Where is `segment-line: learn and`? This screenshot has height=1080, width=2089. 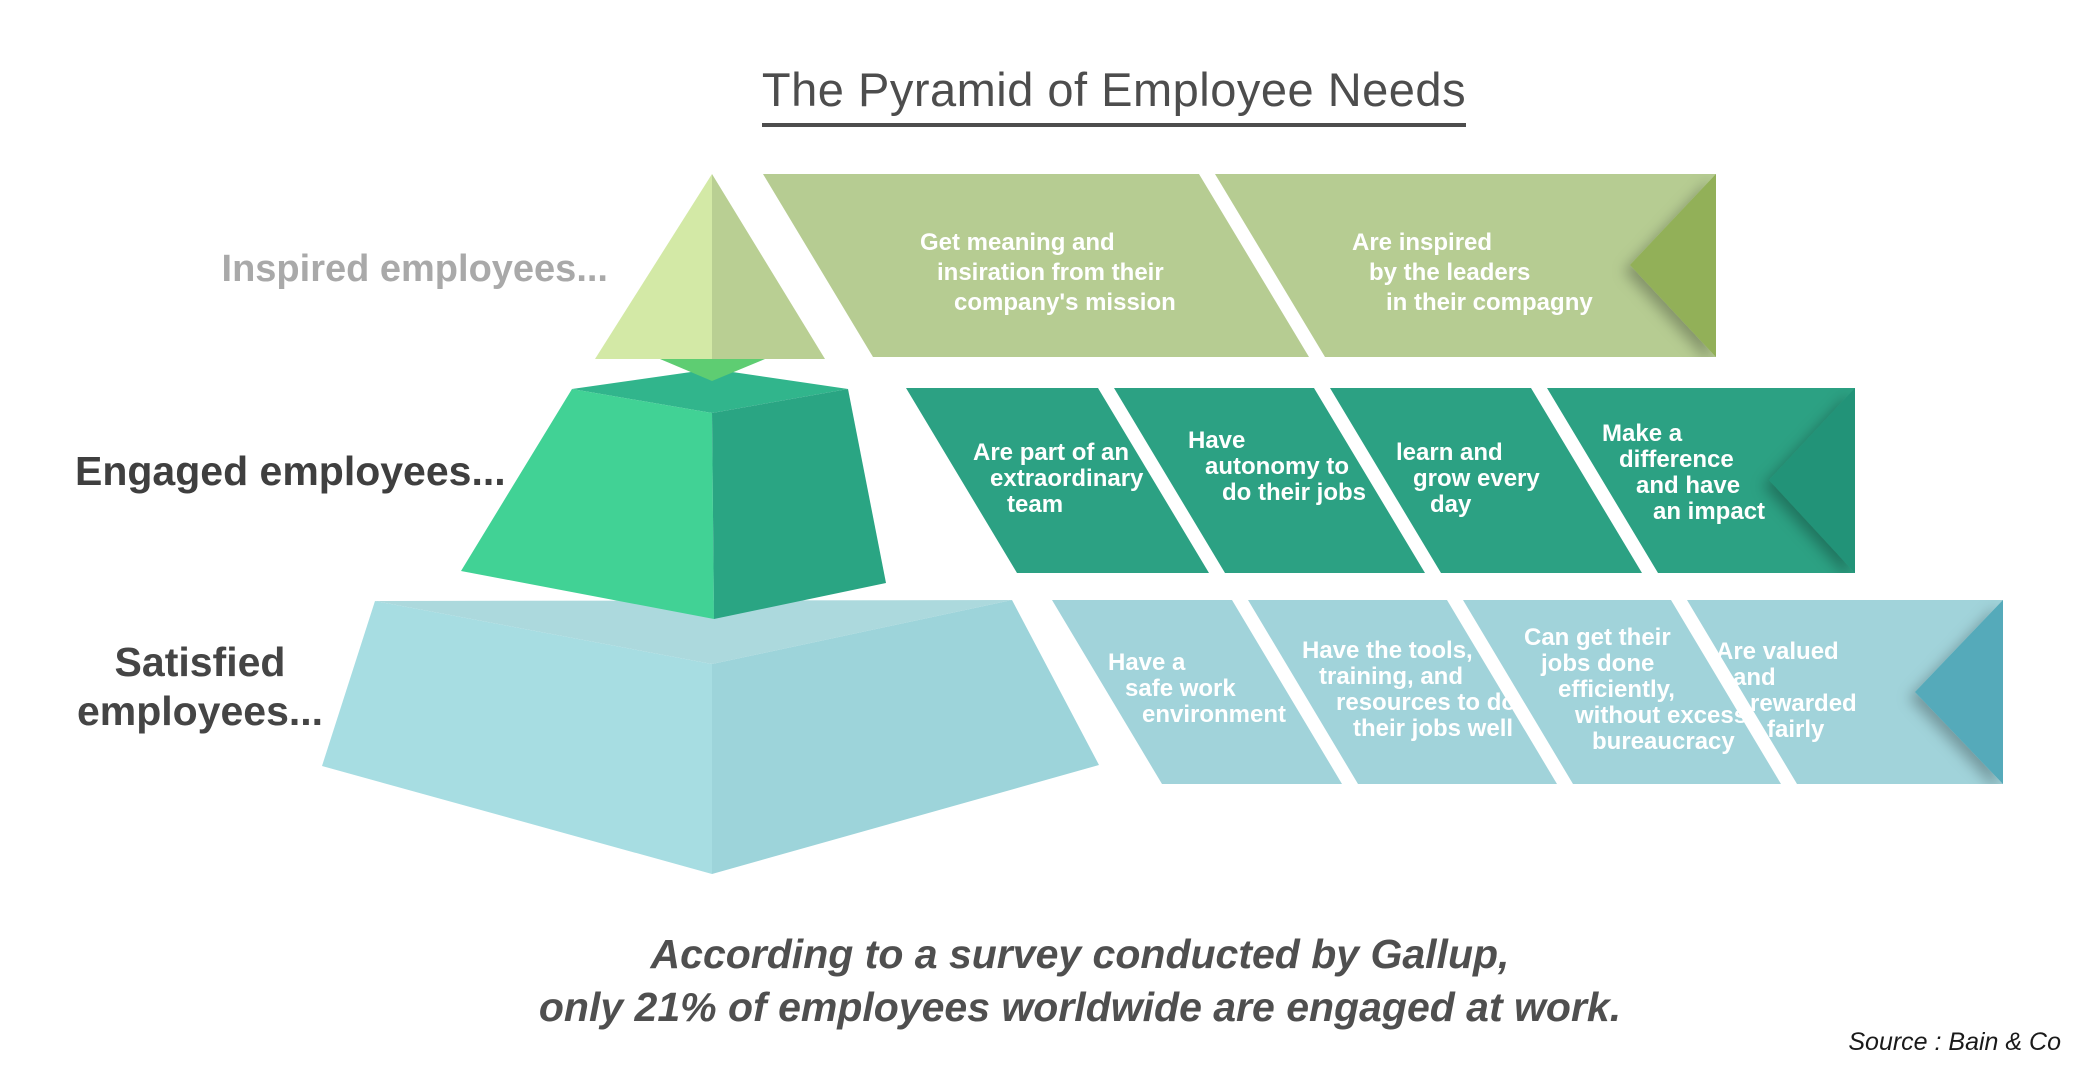
segment-line: learn and is located at coordinates (1449, 452).